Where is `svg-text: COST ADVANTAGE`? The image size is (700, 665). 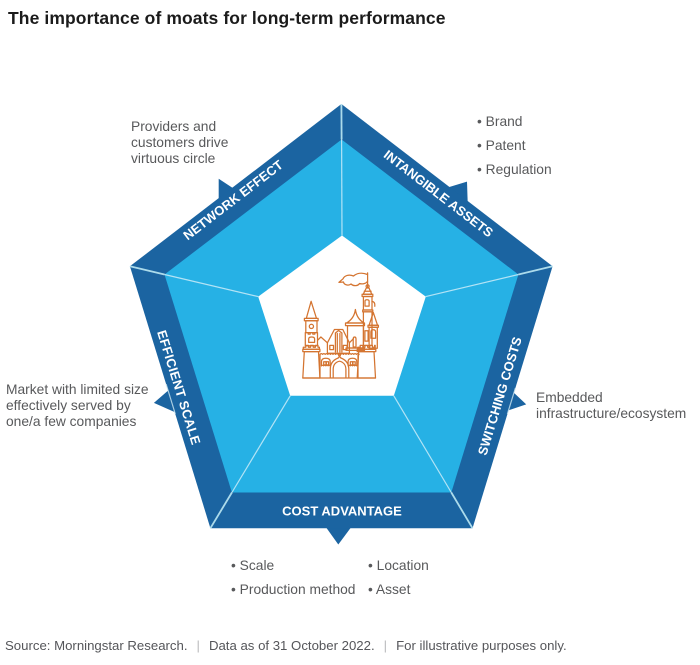
svg-text: COST ADVANTAGE is located at coordinates (342, 511).